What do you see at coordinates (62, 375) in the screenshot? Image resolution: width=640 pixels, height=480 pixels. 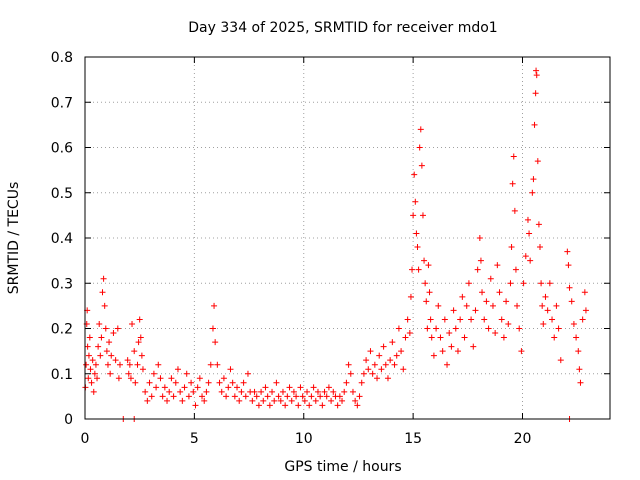 I see `y-tick-label: 0.1` at bounding box center [62, 375].